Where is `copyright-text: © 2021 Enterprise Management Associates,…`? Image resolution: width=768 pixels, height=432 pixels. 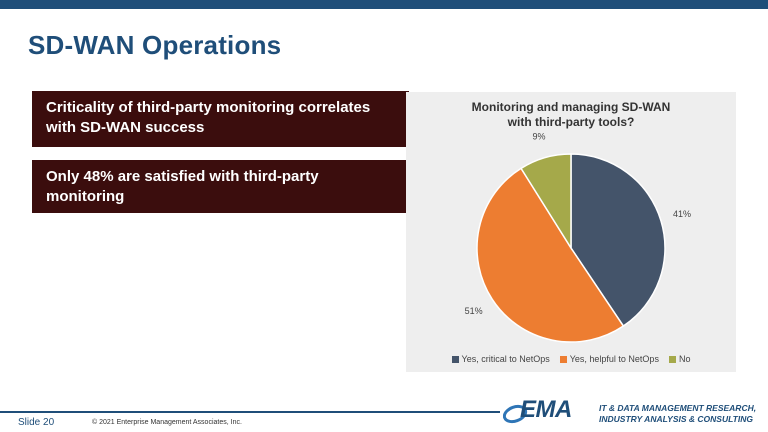
copyright-text: © 2021 Enterprise Management Associates,… is located at coordinates (167, 422).